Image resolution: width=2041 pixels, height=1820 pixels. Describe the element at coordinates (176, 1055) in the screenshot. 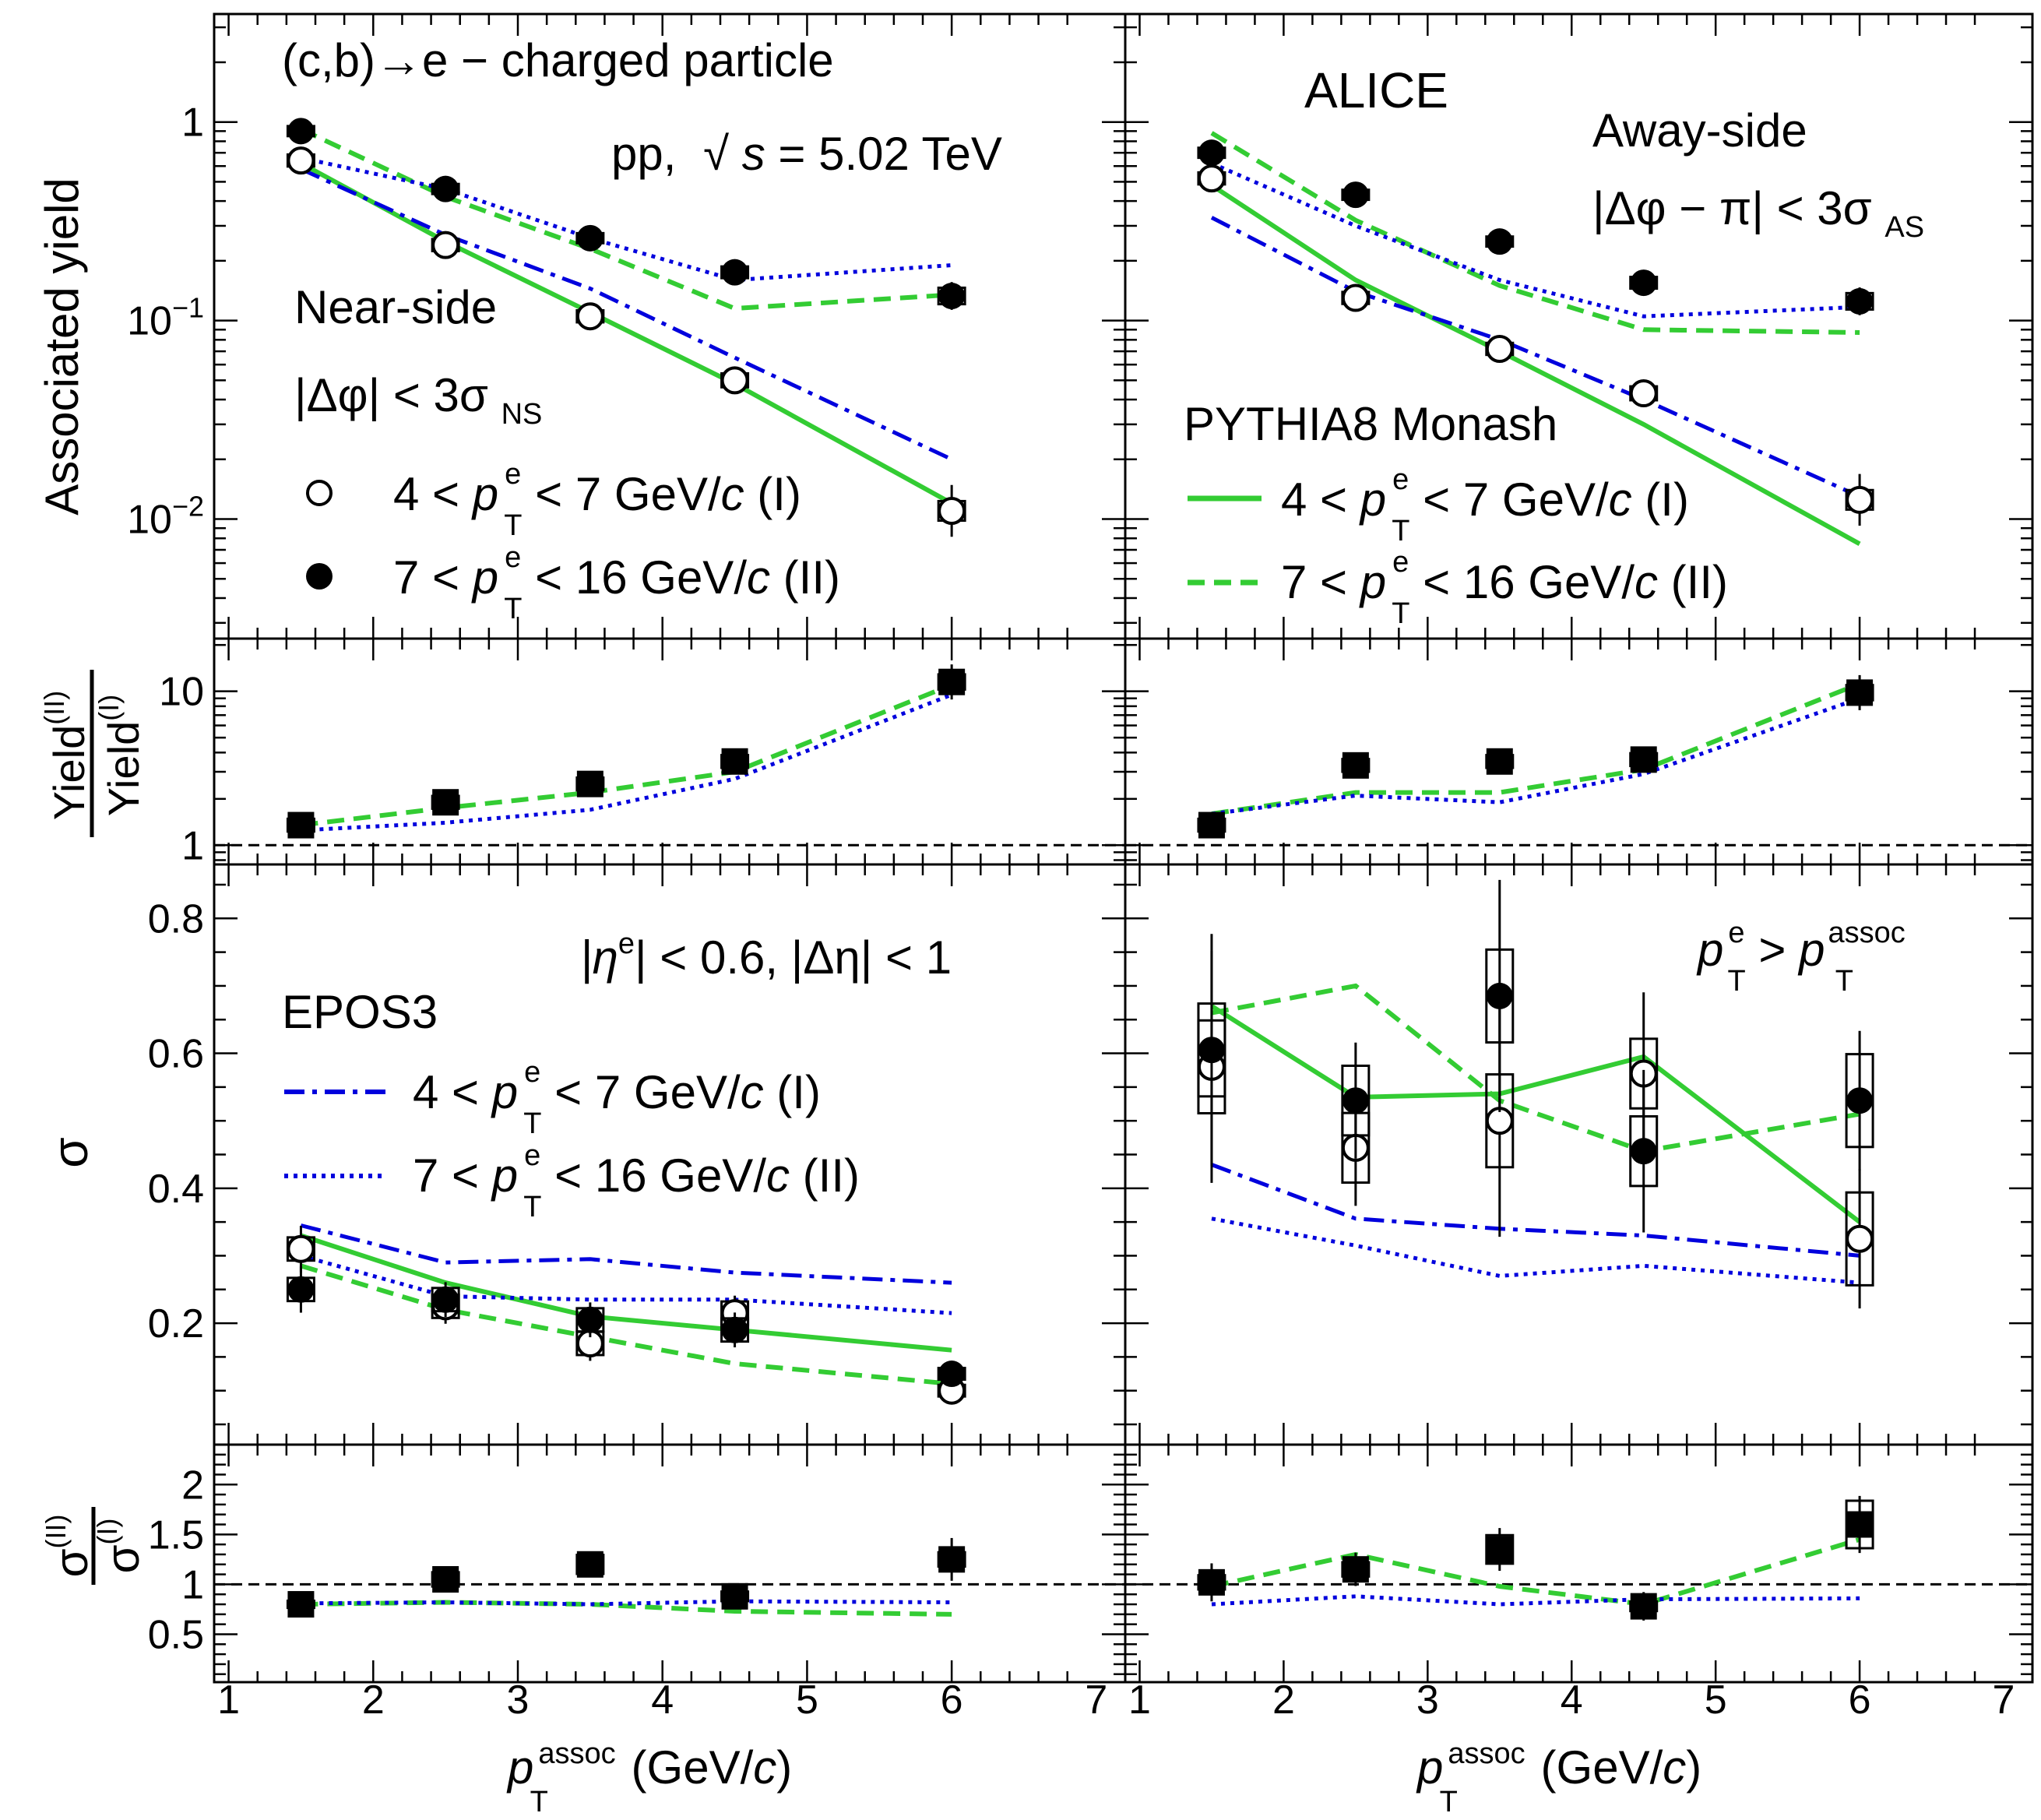

I see `y-tick-label-sigma: 0.6` at that location.